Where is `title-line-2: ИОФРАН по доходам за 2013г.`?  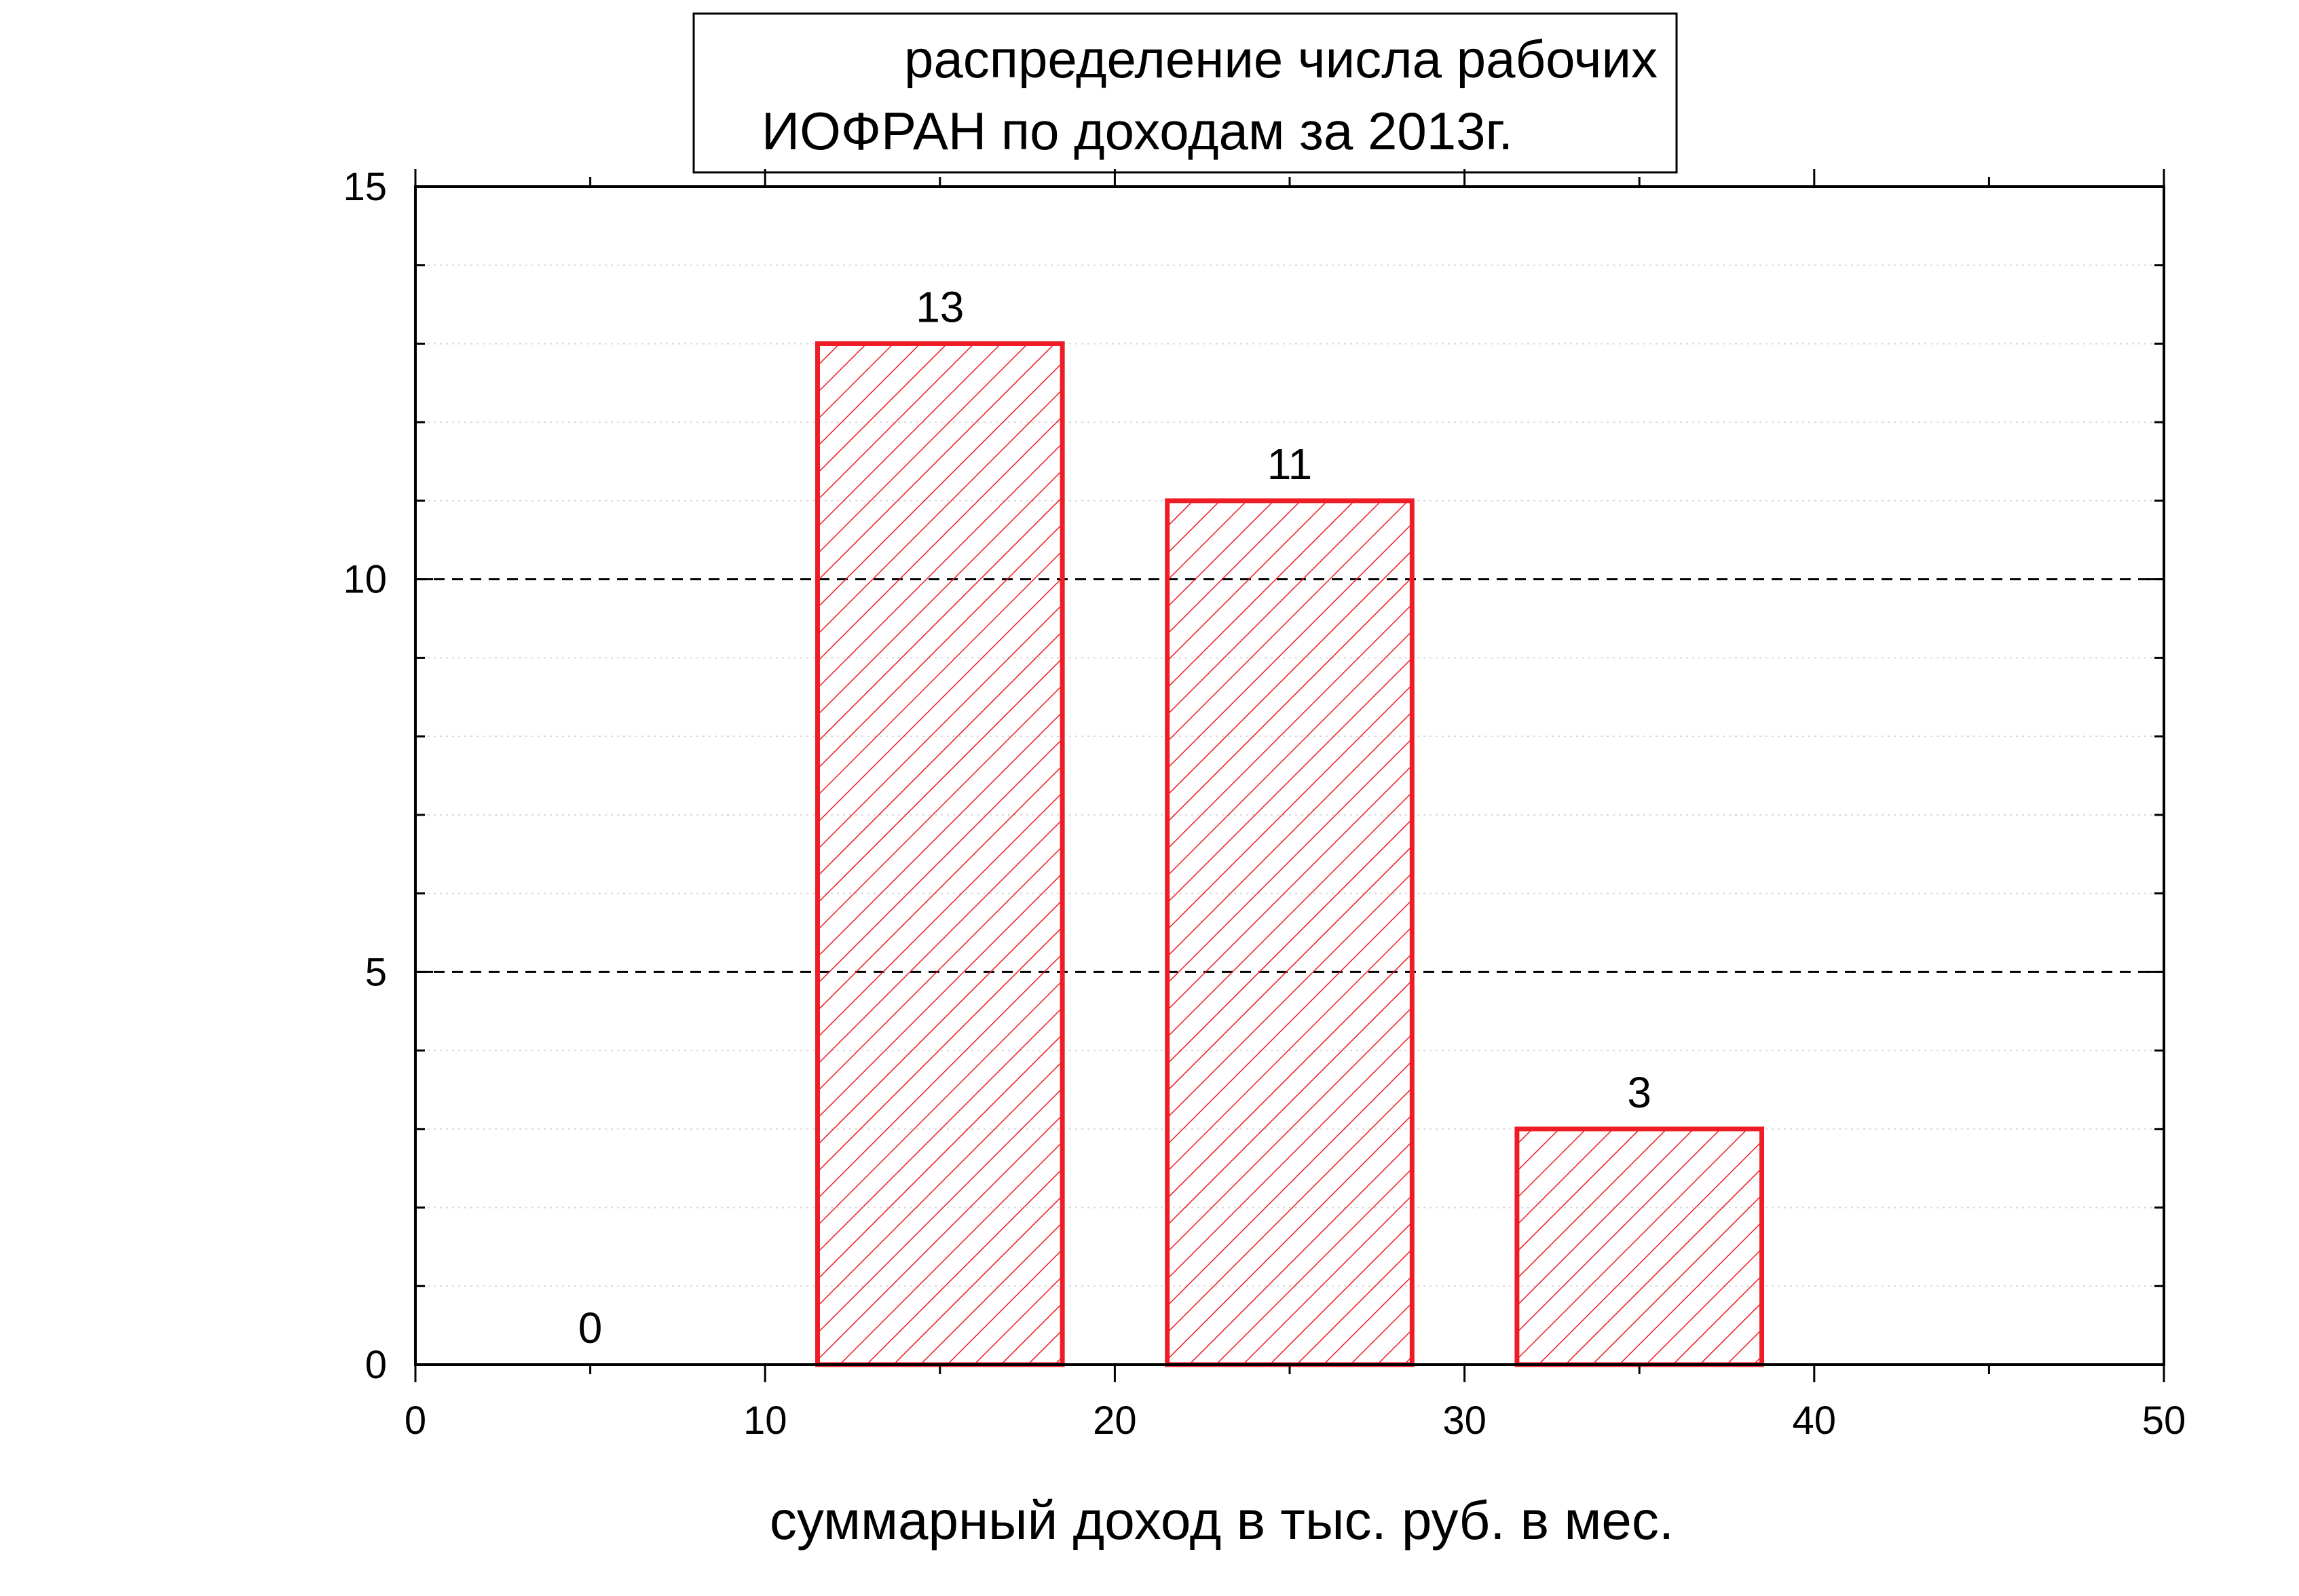
title-line-2: ИОФРАН по доходам за 2013г. is located at coordinates (1137, 131).